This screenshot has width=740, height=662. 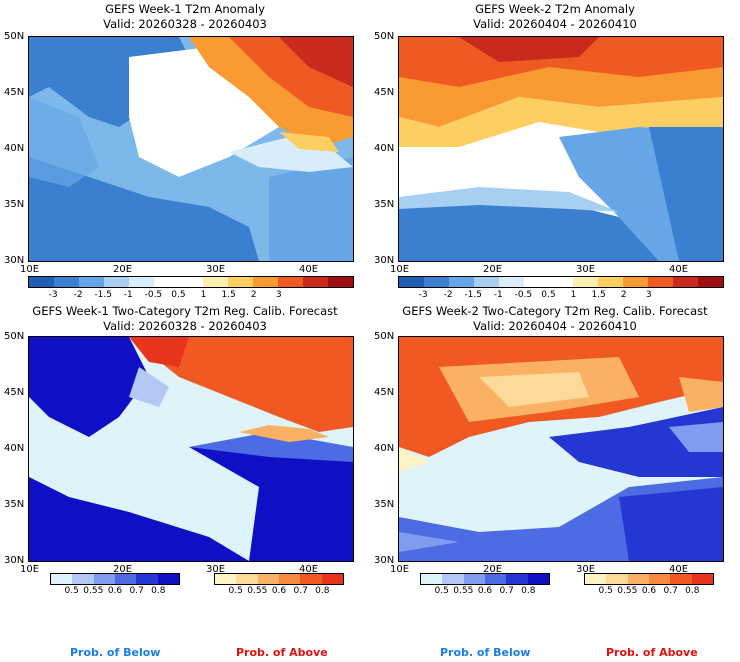 I want to click on panel-1-lat-40: 40N, so click(x=14, y=148).